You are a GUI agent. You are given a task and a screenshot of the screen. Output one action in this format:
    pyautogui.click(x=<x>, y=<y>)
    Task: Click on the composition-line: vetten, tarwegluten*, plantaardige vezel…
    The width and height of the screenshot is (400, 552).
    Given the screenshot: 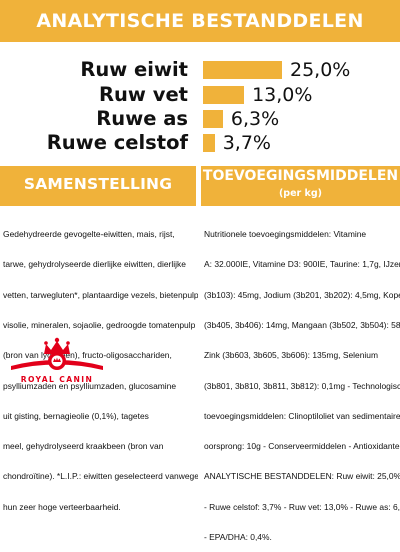 What is the action you would take?
    pyautogui.click(x=100, y=294)
    